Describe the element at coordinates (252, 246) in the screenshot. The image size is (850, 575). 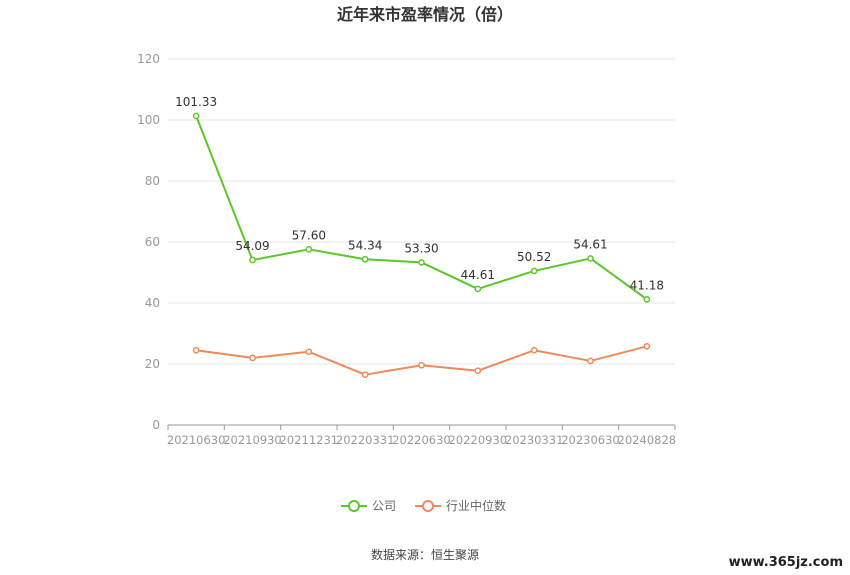
I see `data-label: 54.09` at that location.